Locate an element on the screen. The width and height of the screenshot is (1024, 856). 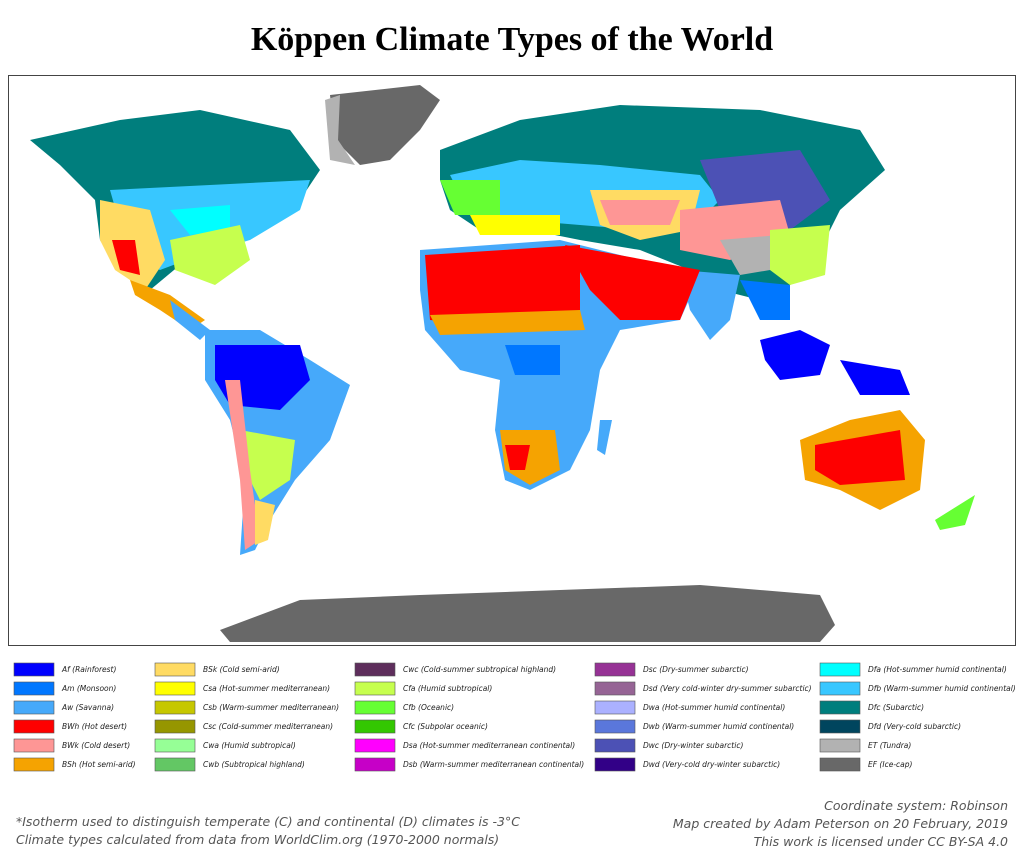
legend-label: Dsc (Dry-summer subarctic) is located at coordinates (696, 669).